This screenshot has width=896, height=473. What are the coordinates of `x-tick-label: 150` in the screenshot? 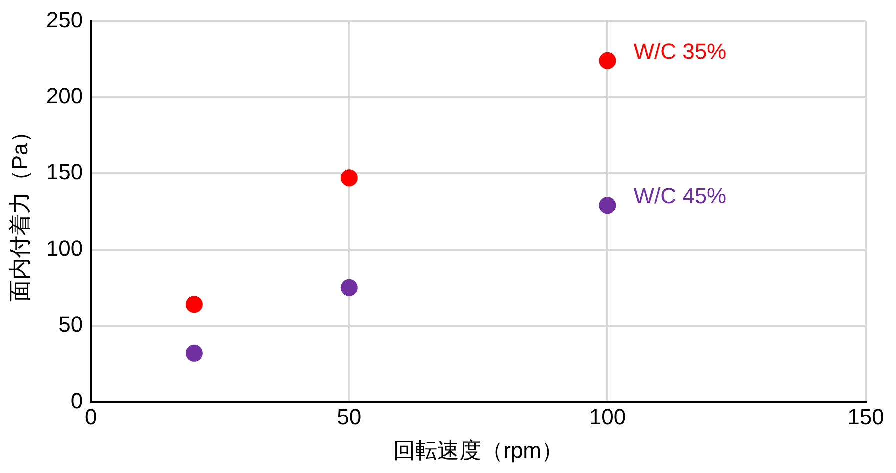 It's located at (866, 417).